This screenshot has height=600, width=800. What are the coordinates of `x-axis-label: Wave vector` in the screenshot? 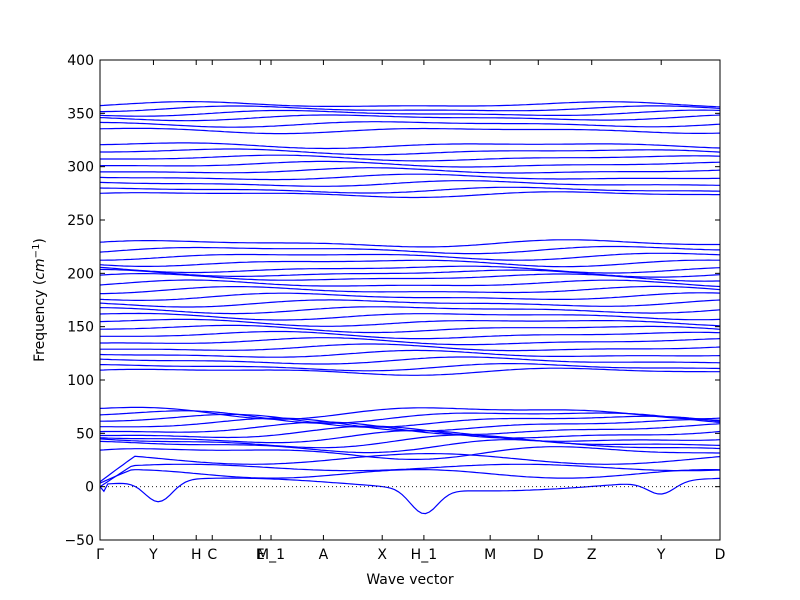 It's located at (410, 580).